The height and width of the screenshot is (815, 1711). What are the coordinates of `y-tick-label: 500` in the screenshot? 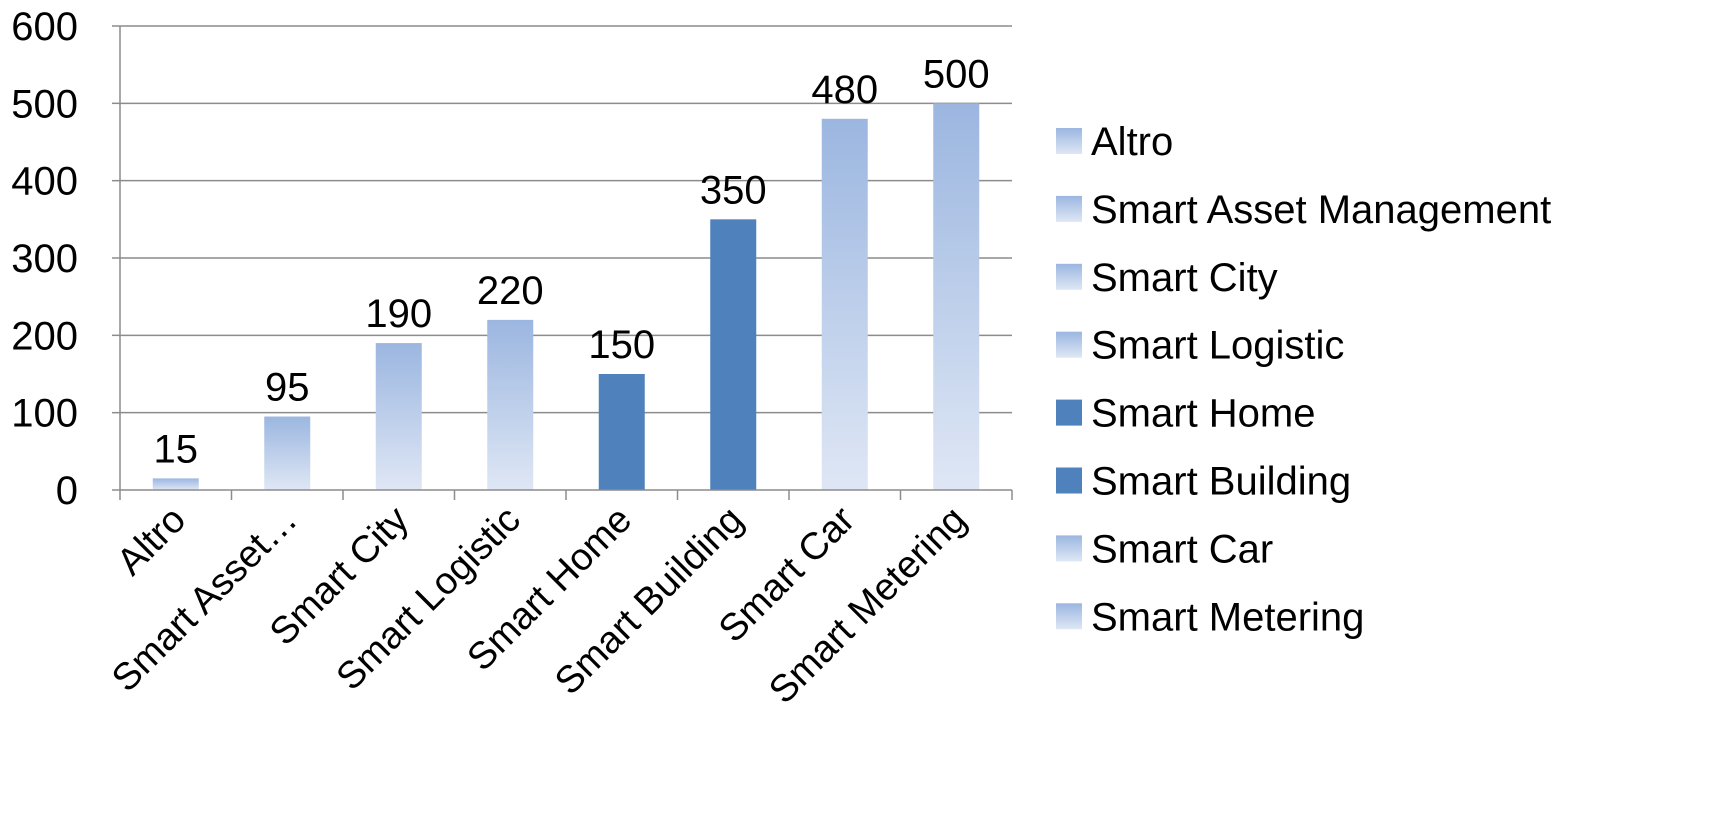 It's located at (44, 104).